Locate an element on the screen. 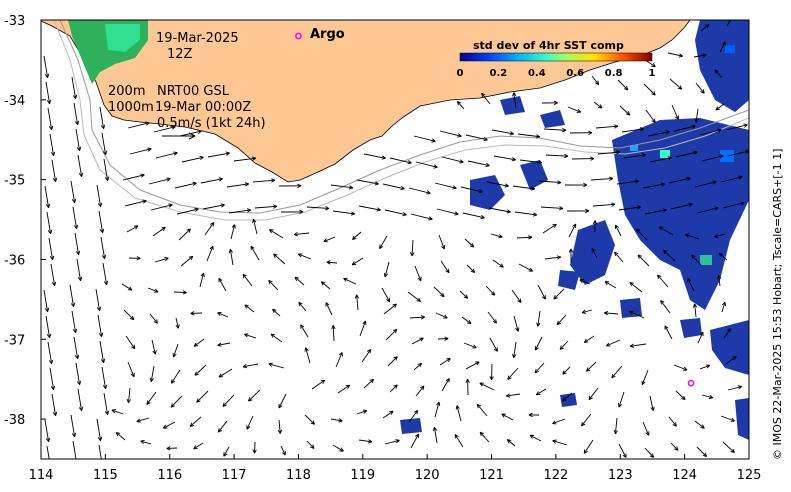  annotation-source: NRT00 GSL is located at coordinates (193, 91).